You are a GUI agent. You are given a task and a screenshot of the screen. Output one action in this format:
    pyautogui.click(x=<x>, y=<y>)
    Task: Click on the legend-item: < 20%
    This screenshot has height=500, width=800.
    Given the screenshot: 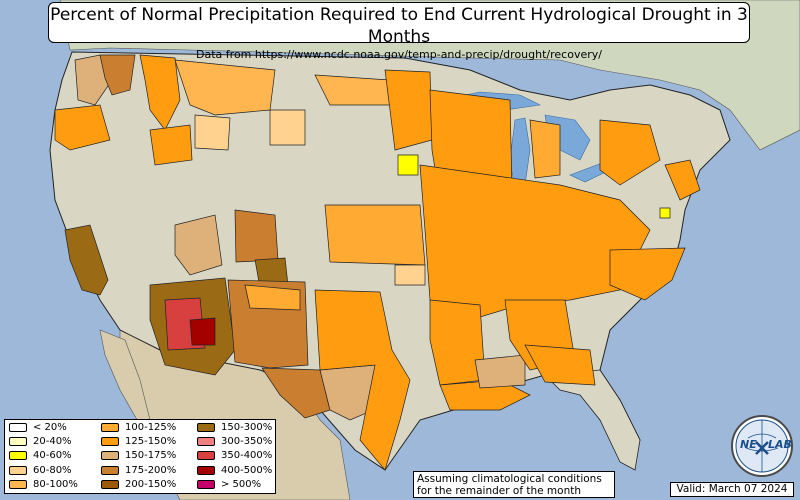 What is the action you would take?
    pyautogui.click(x=38, y=428)
    